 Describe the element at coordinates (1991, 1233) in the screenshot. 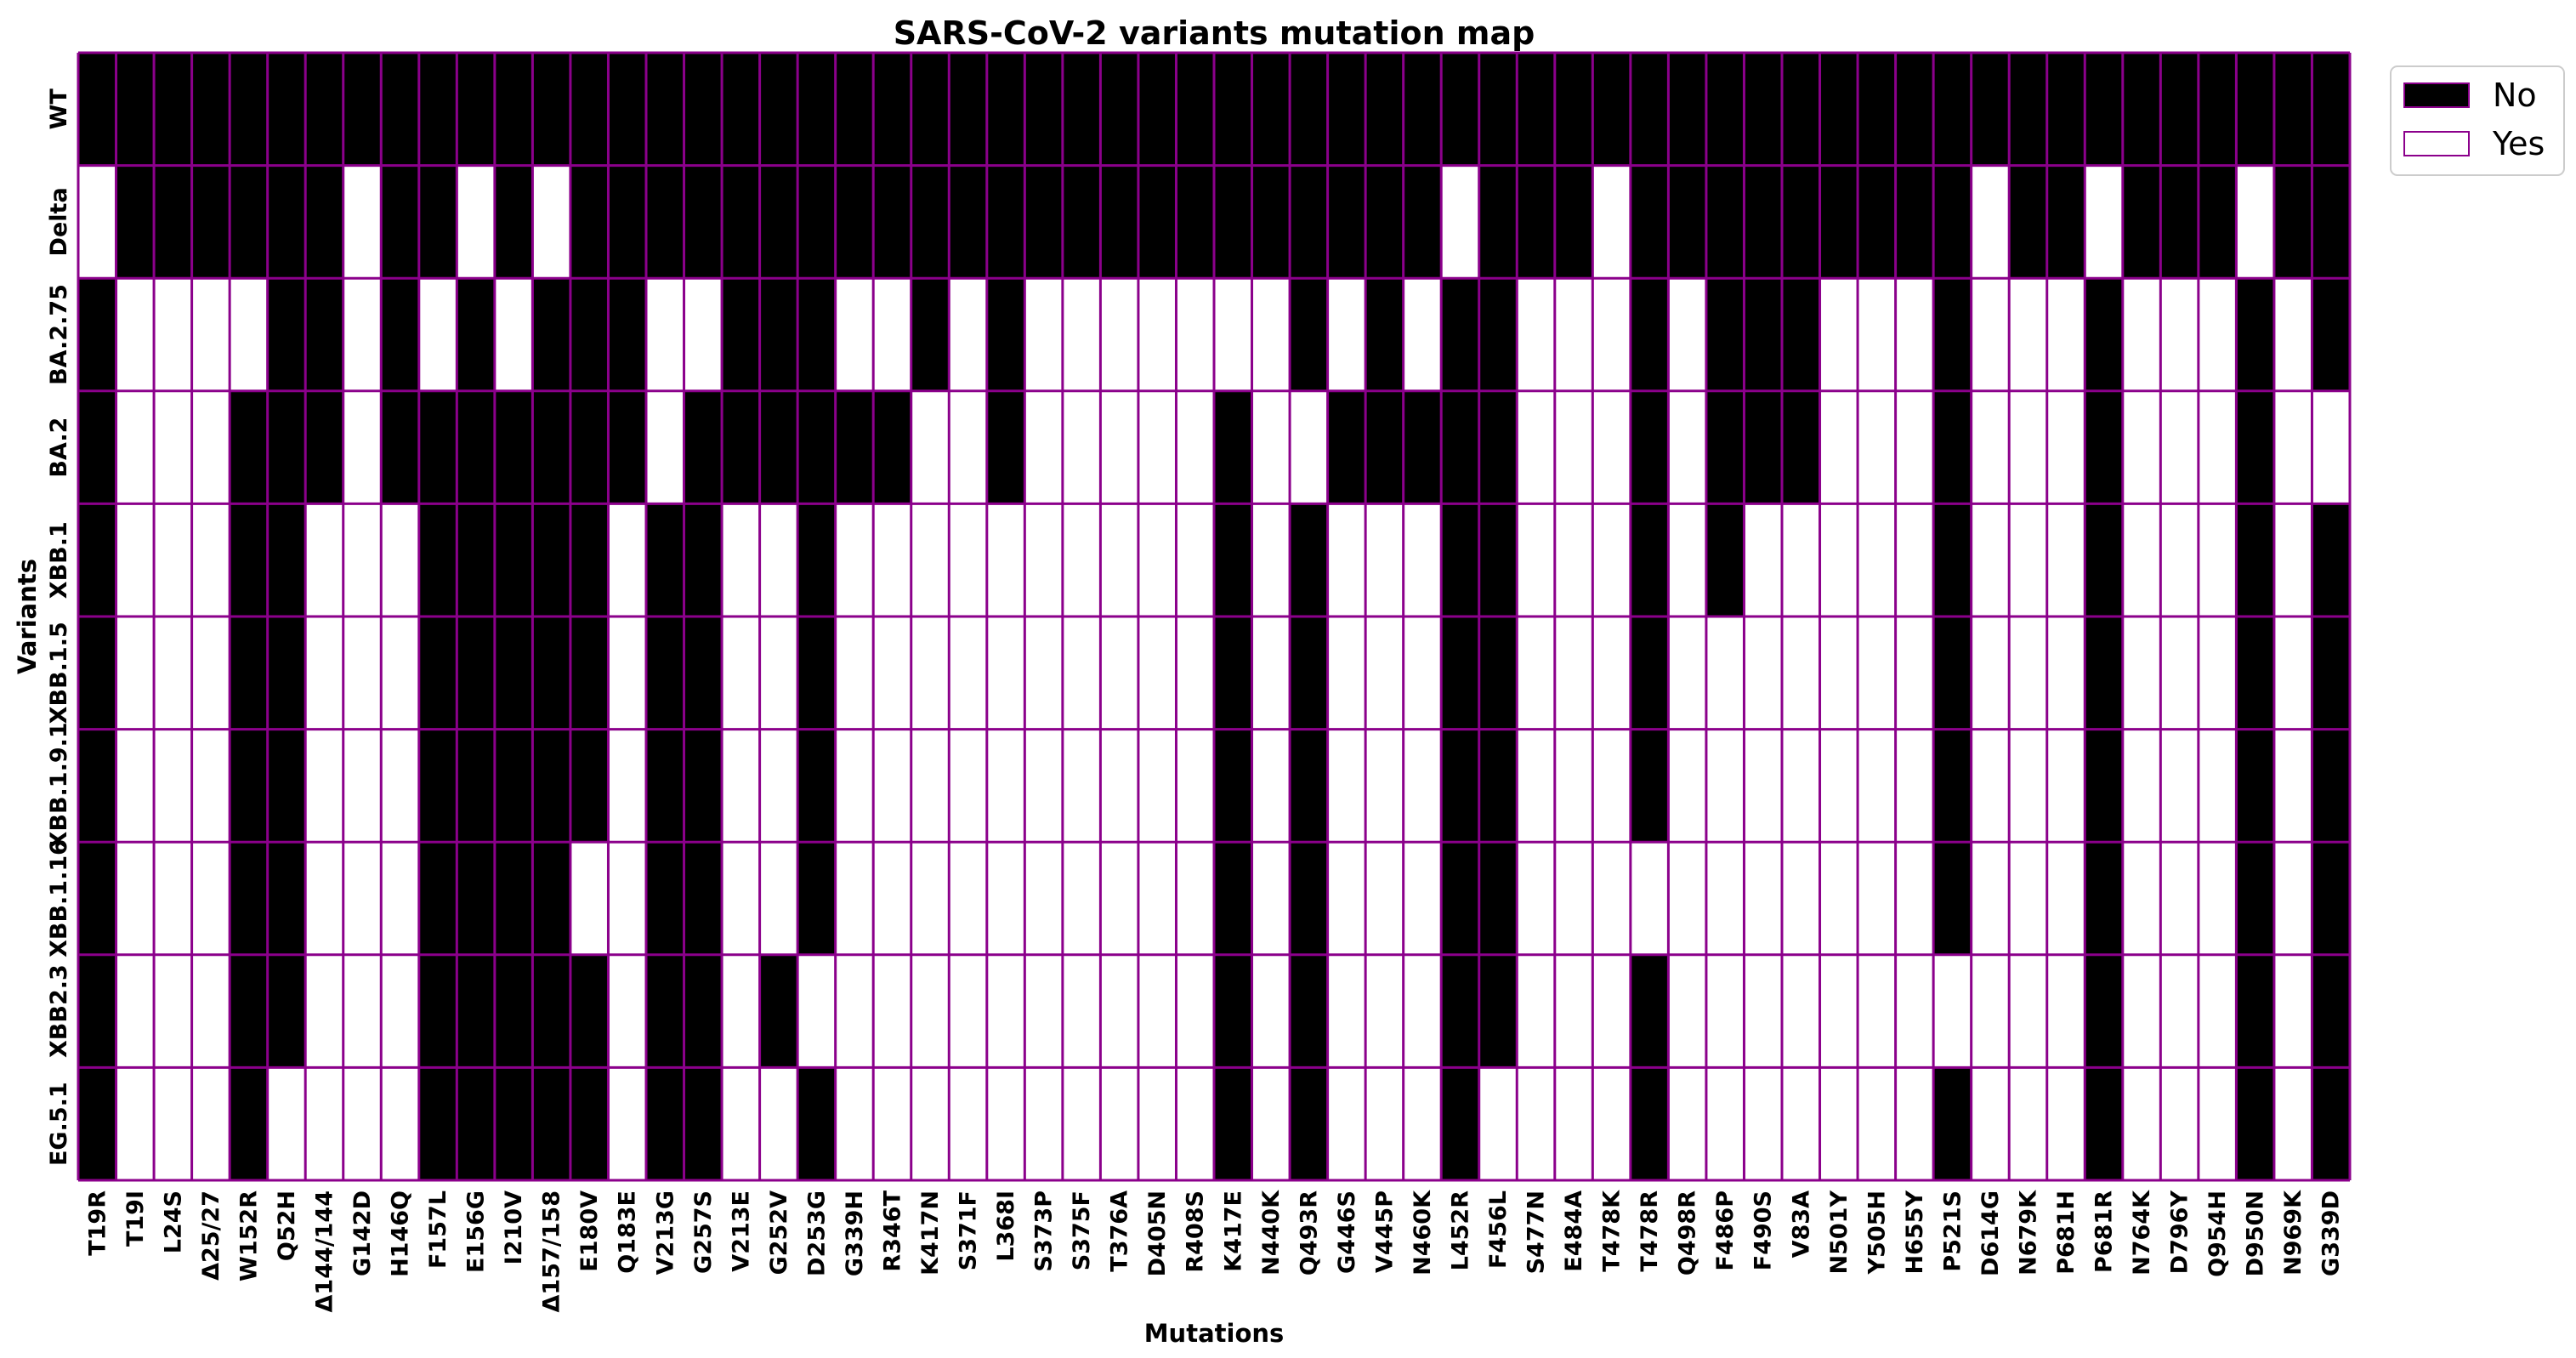

I see `x-tick-label: D614G` at that location.